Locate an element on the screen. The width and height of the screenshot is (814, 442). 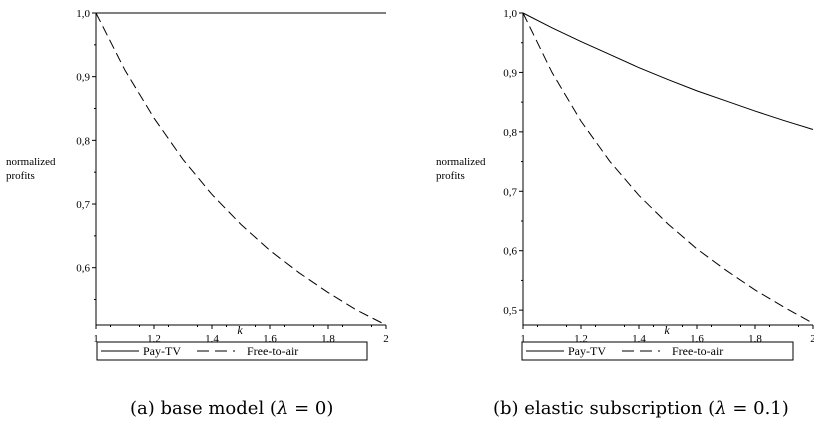
y-tick-label: 0,5 is located at coordinates (510, 311).